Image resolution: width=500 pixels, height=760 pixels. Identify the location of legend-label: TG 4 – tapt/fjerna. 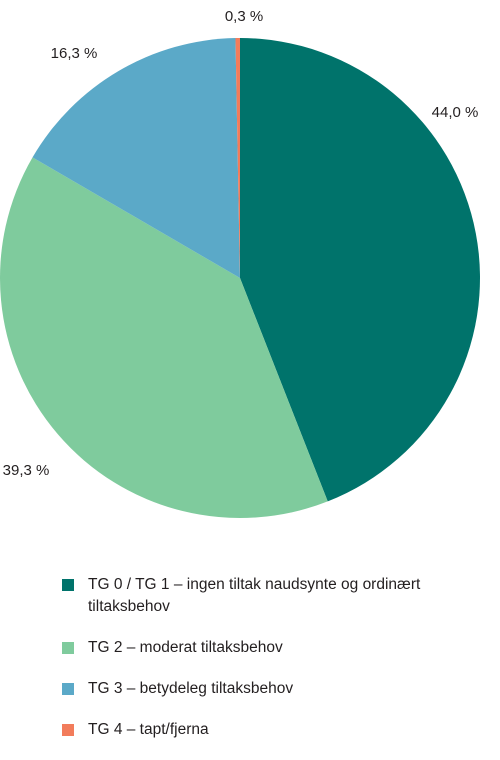
(148, 729).